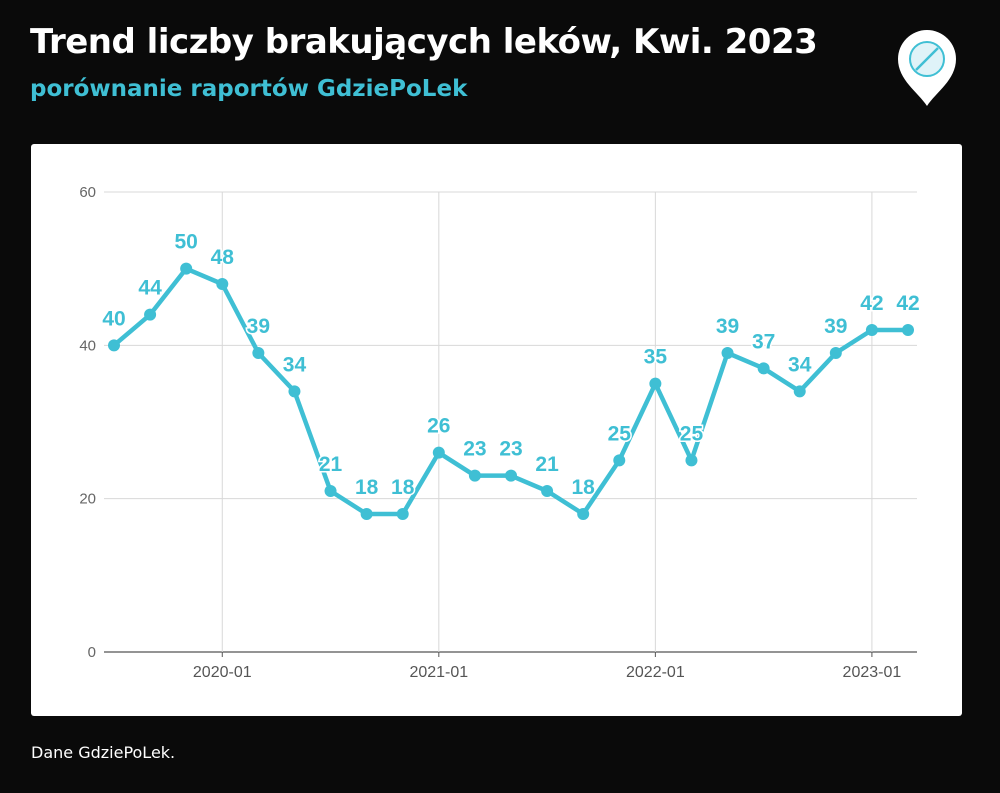 The image size is (1000, 793). Describe the element at coordinates (872, 672) in the screenshot. I see `x-tick-label: 2023-01` at that location.